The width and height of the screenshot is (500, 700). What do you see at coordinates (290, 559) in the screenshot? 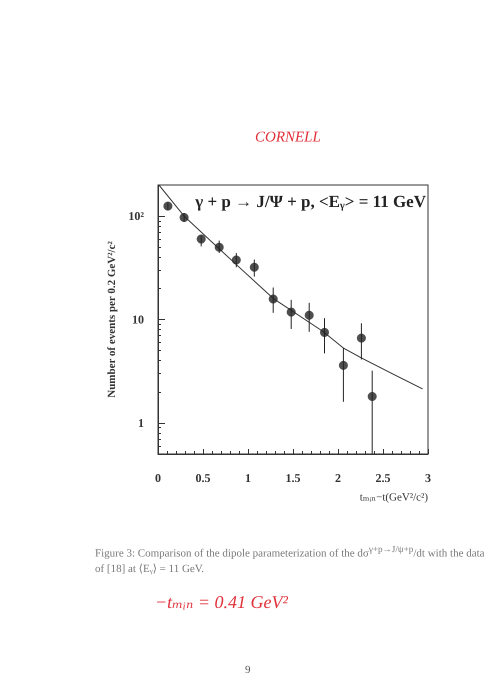
I see `text: Figure 3: Comparison of the dipole parameterization of the dσ$^{γ+p→J/ψ+p}$/dt with the data of [18] at ⟨Eᵧ⟩ = 11 GeV.` at bounding box center [290, 559].